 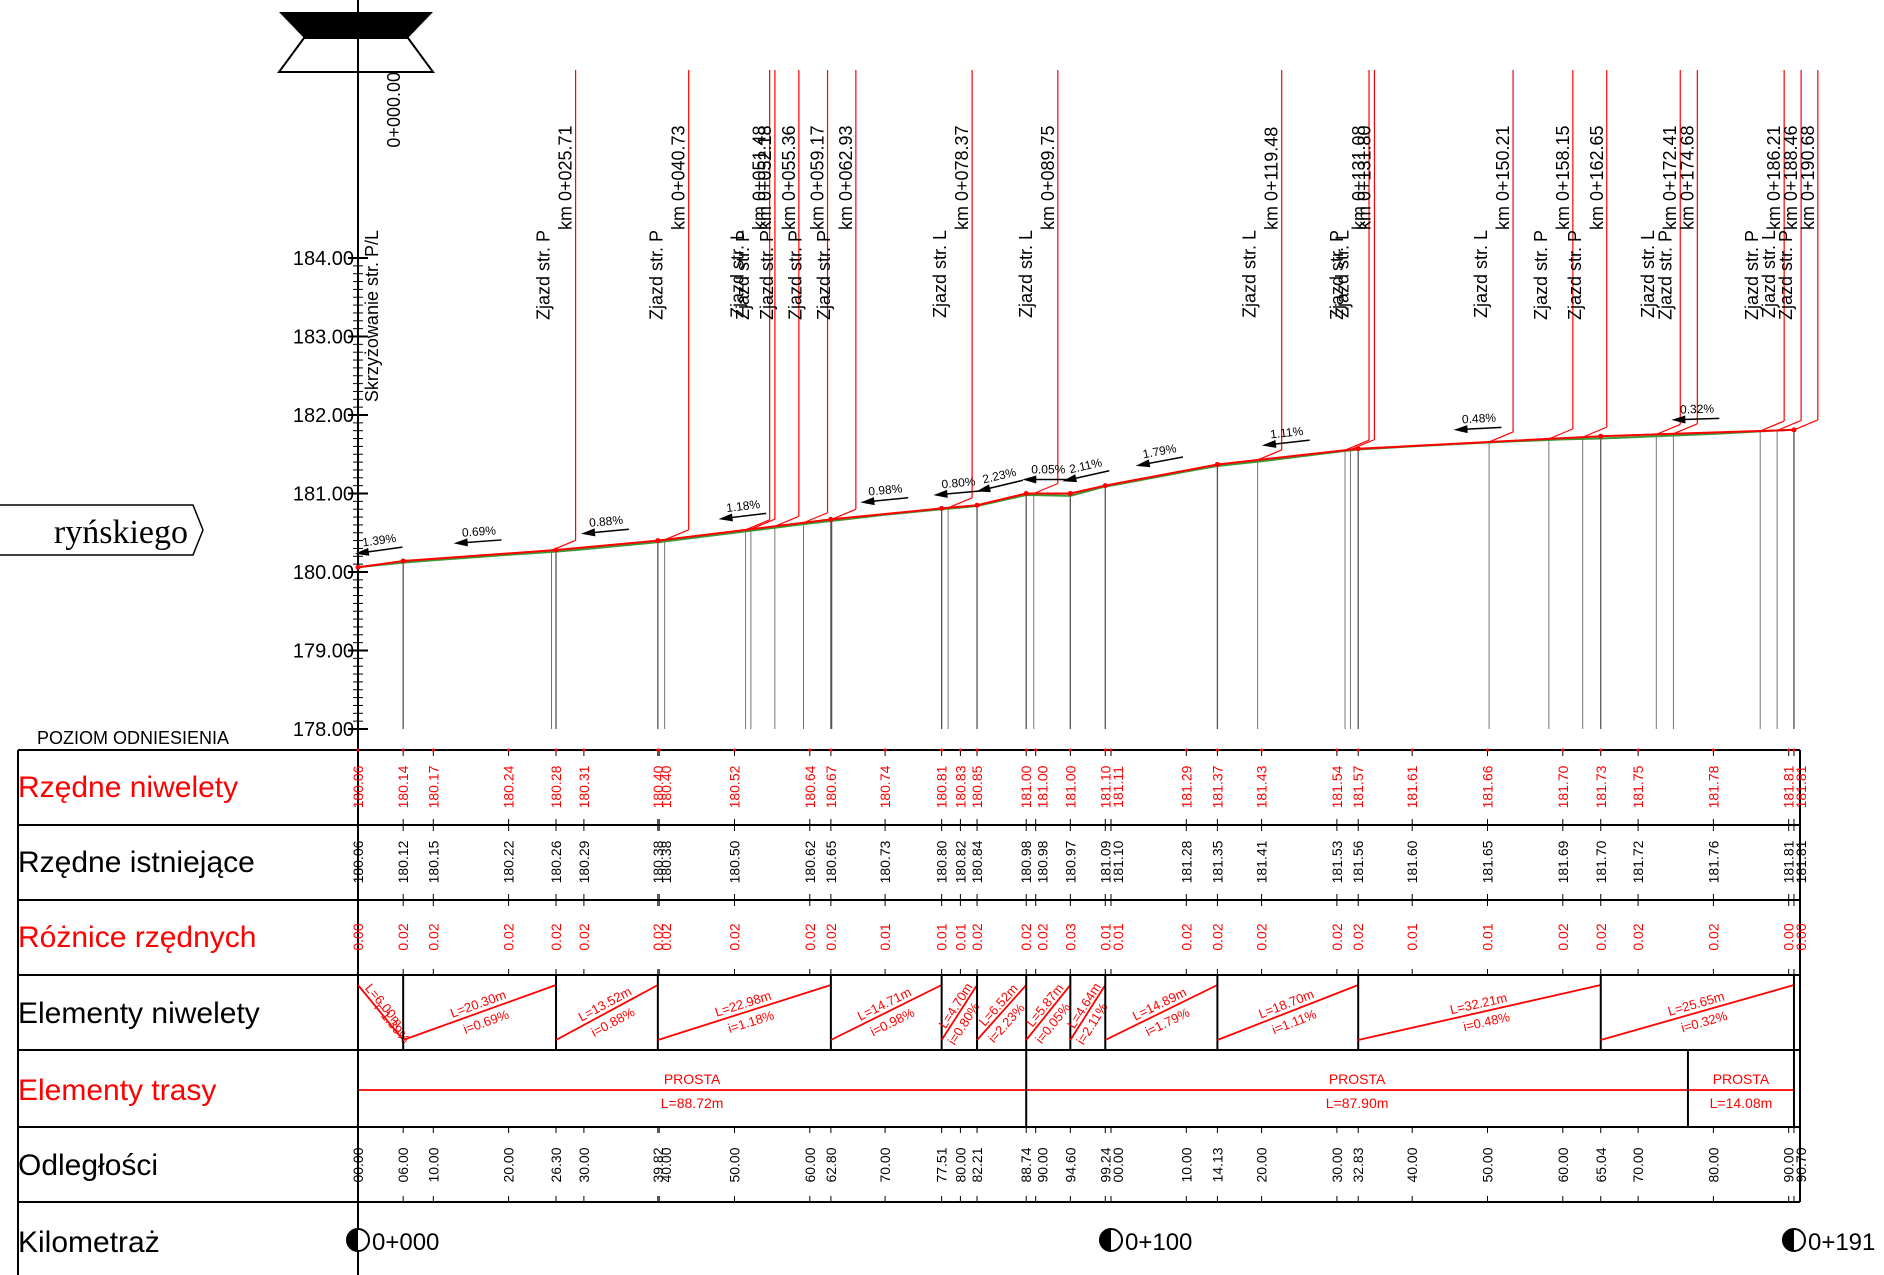 I want to click on axis-tick-label: 181.00, so click(x=323, y=495).